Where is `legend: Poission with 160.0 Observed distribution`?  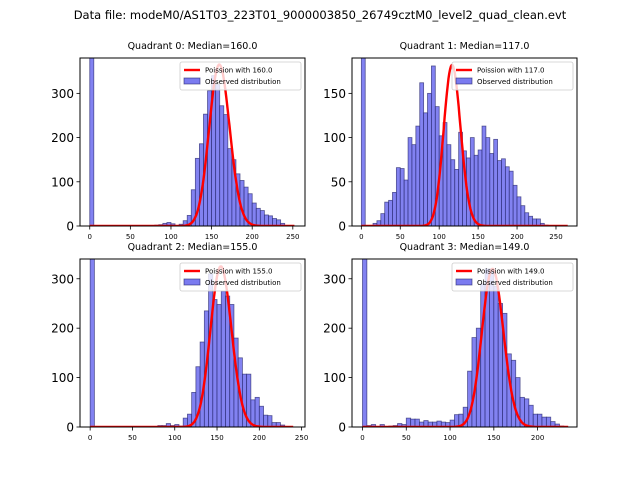 legend: Poission with 160.0 Observed distribution is located at coordinates (240, 76).